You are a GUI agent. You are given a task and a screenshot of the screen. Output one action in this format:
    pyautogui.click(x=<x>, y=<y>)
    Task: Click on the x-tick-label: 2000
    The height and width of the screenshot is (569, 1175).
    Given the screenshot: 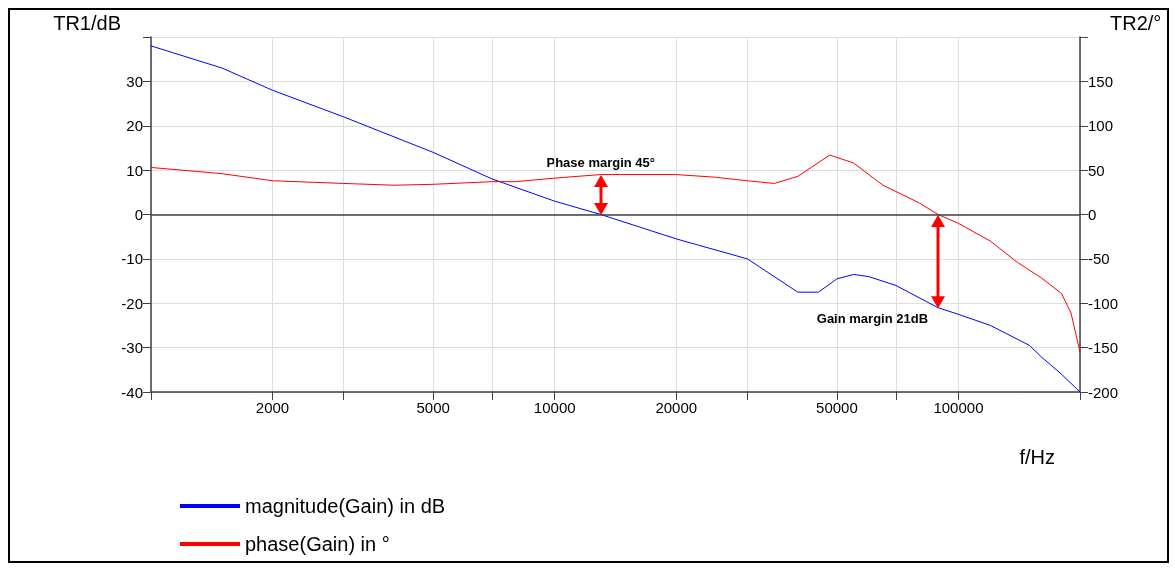 What is the action you would take?
    pyautogui.click(x=272, y=407)
    